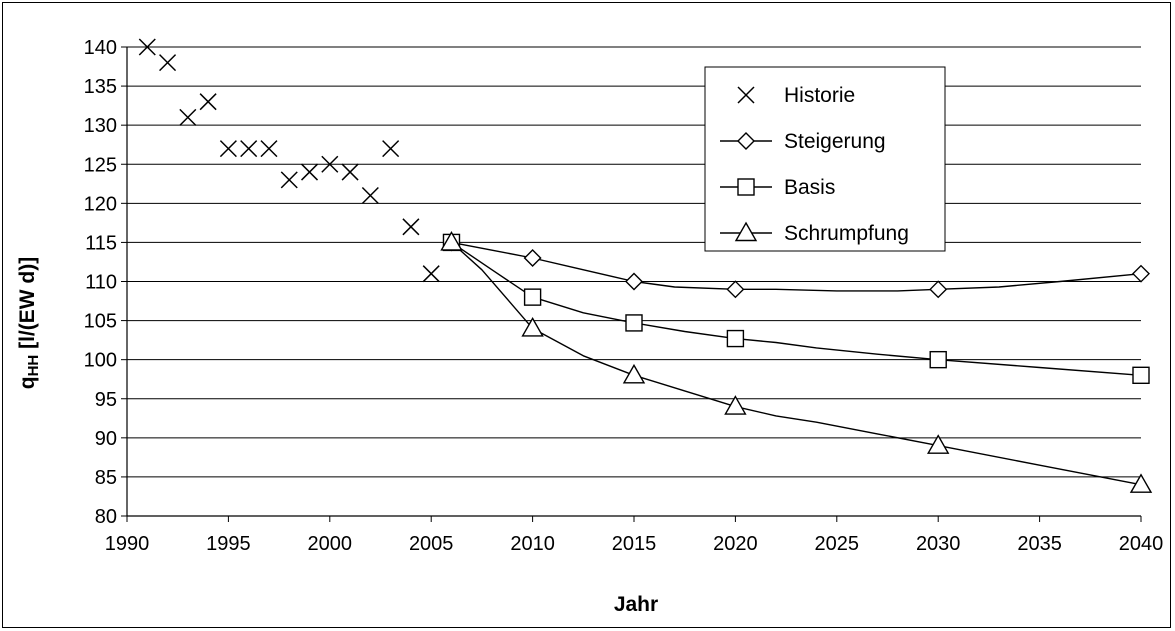 This screenshot has height=631, width=1175. I want to click on y-tick-label-125: 125, so click(100, 165).